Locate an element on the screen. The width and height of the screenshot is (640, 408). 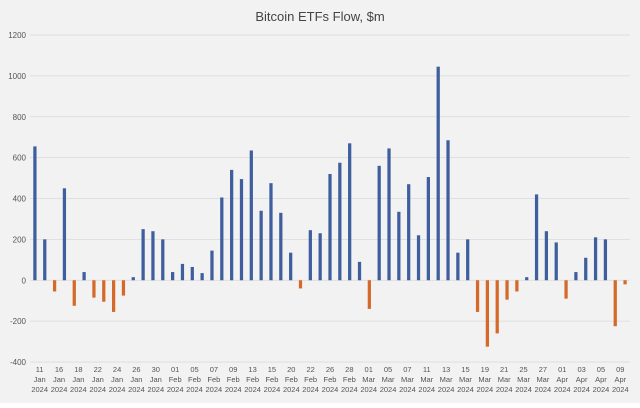
x-tick-label: 09 Apr 2024 is located at coordinates (620, 379).